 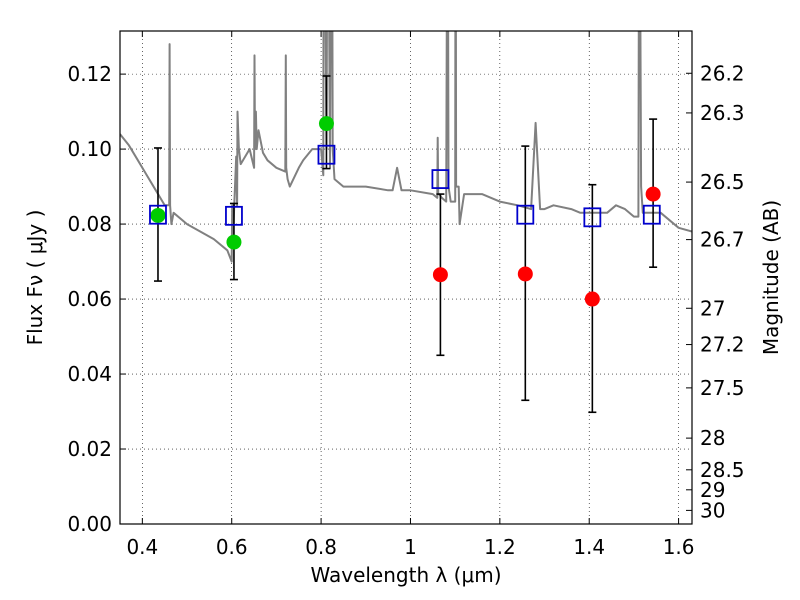 I want to click on y-tick-label: 0.02, so click(x=89, y=449).